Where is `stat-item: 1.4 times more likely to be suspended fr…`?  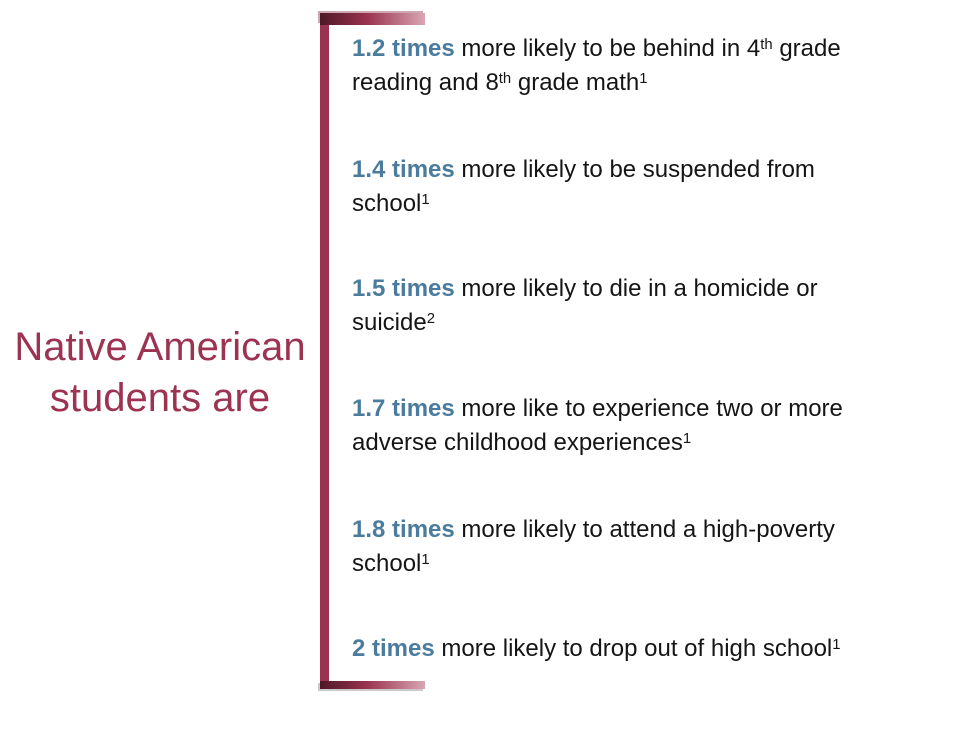
stat-item: 1.4 times more likely to be suspended fr… is located at coordinates (652, 187).